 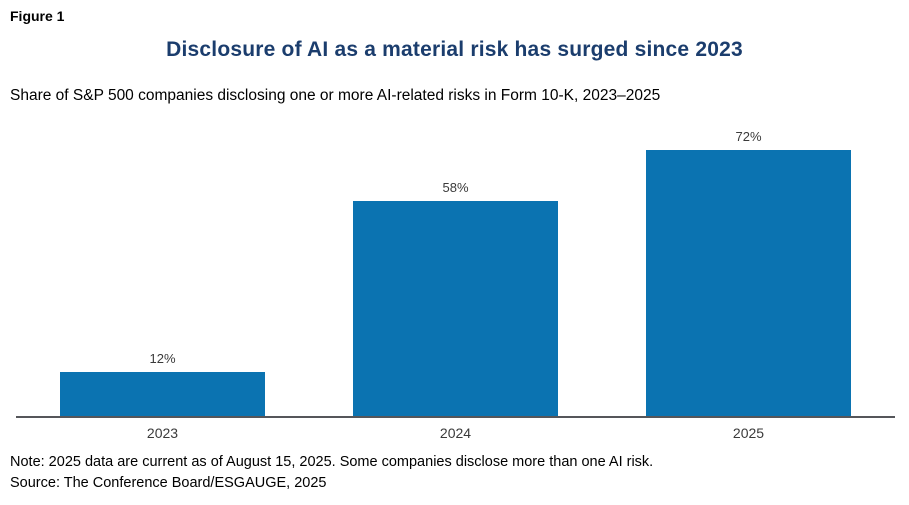 I want to click on bar-group-2023: 12%, so click(x=162, y=383).